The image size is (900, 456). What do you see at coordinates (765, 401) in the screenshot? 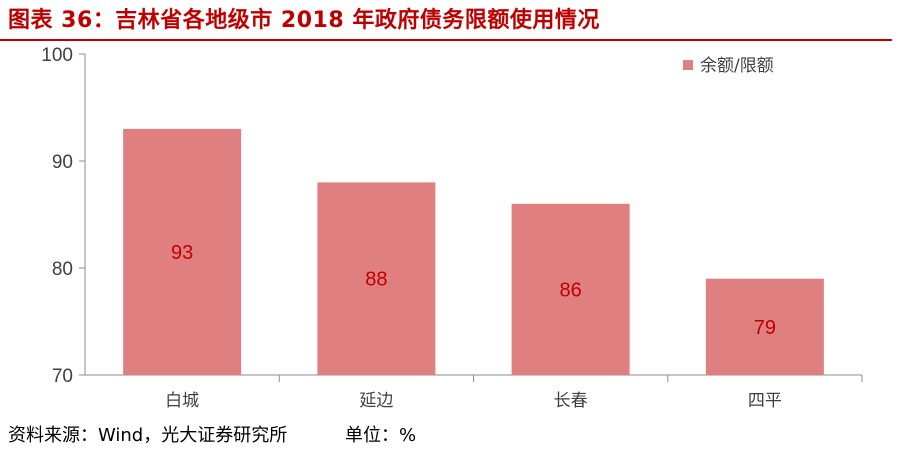
I see `category-label: 四平` at bounding box center [765, 401].